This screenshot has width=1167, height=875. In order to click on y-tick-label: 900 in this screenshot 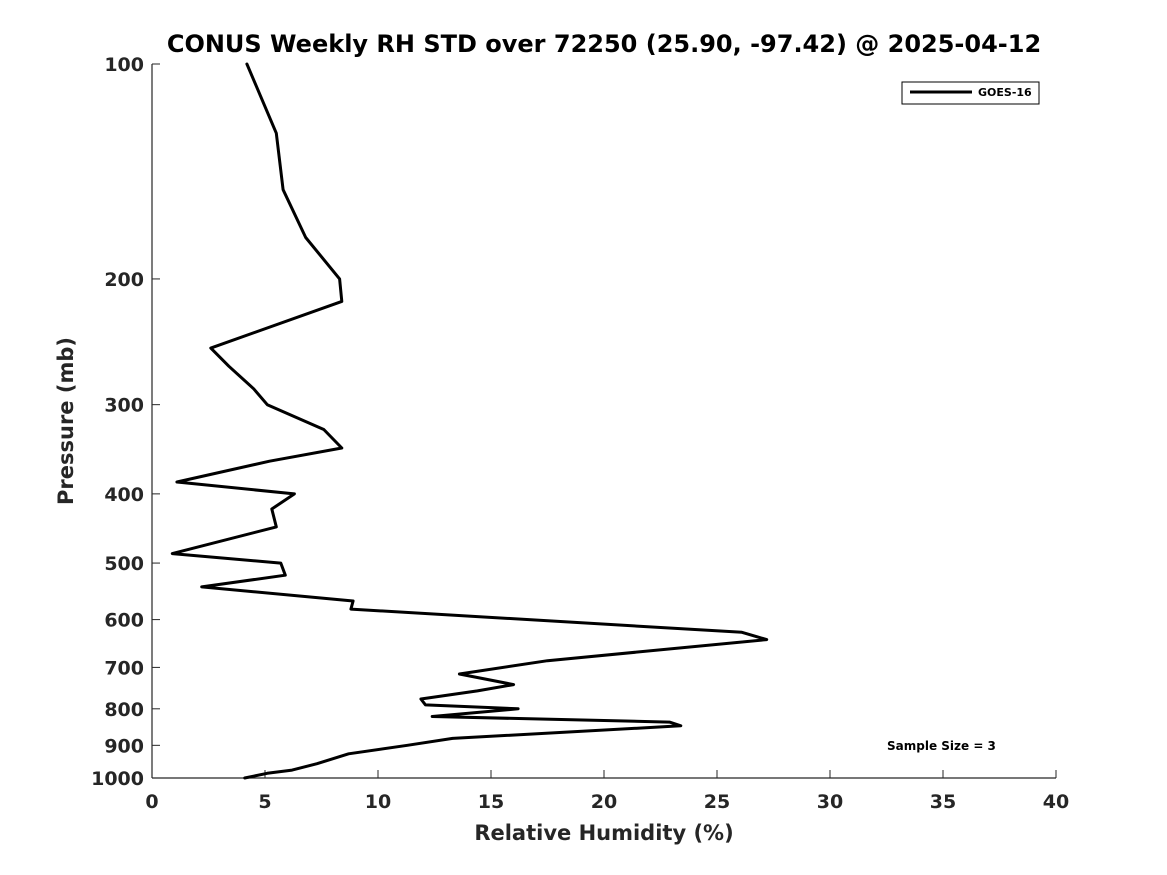, I will do `click(124, 746)`.